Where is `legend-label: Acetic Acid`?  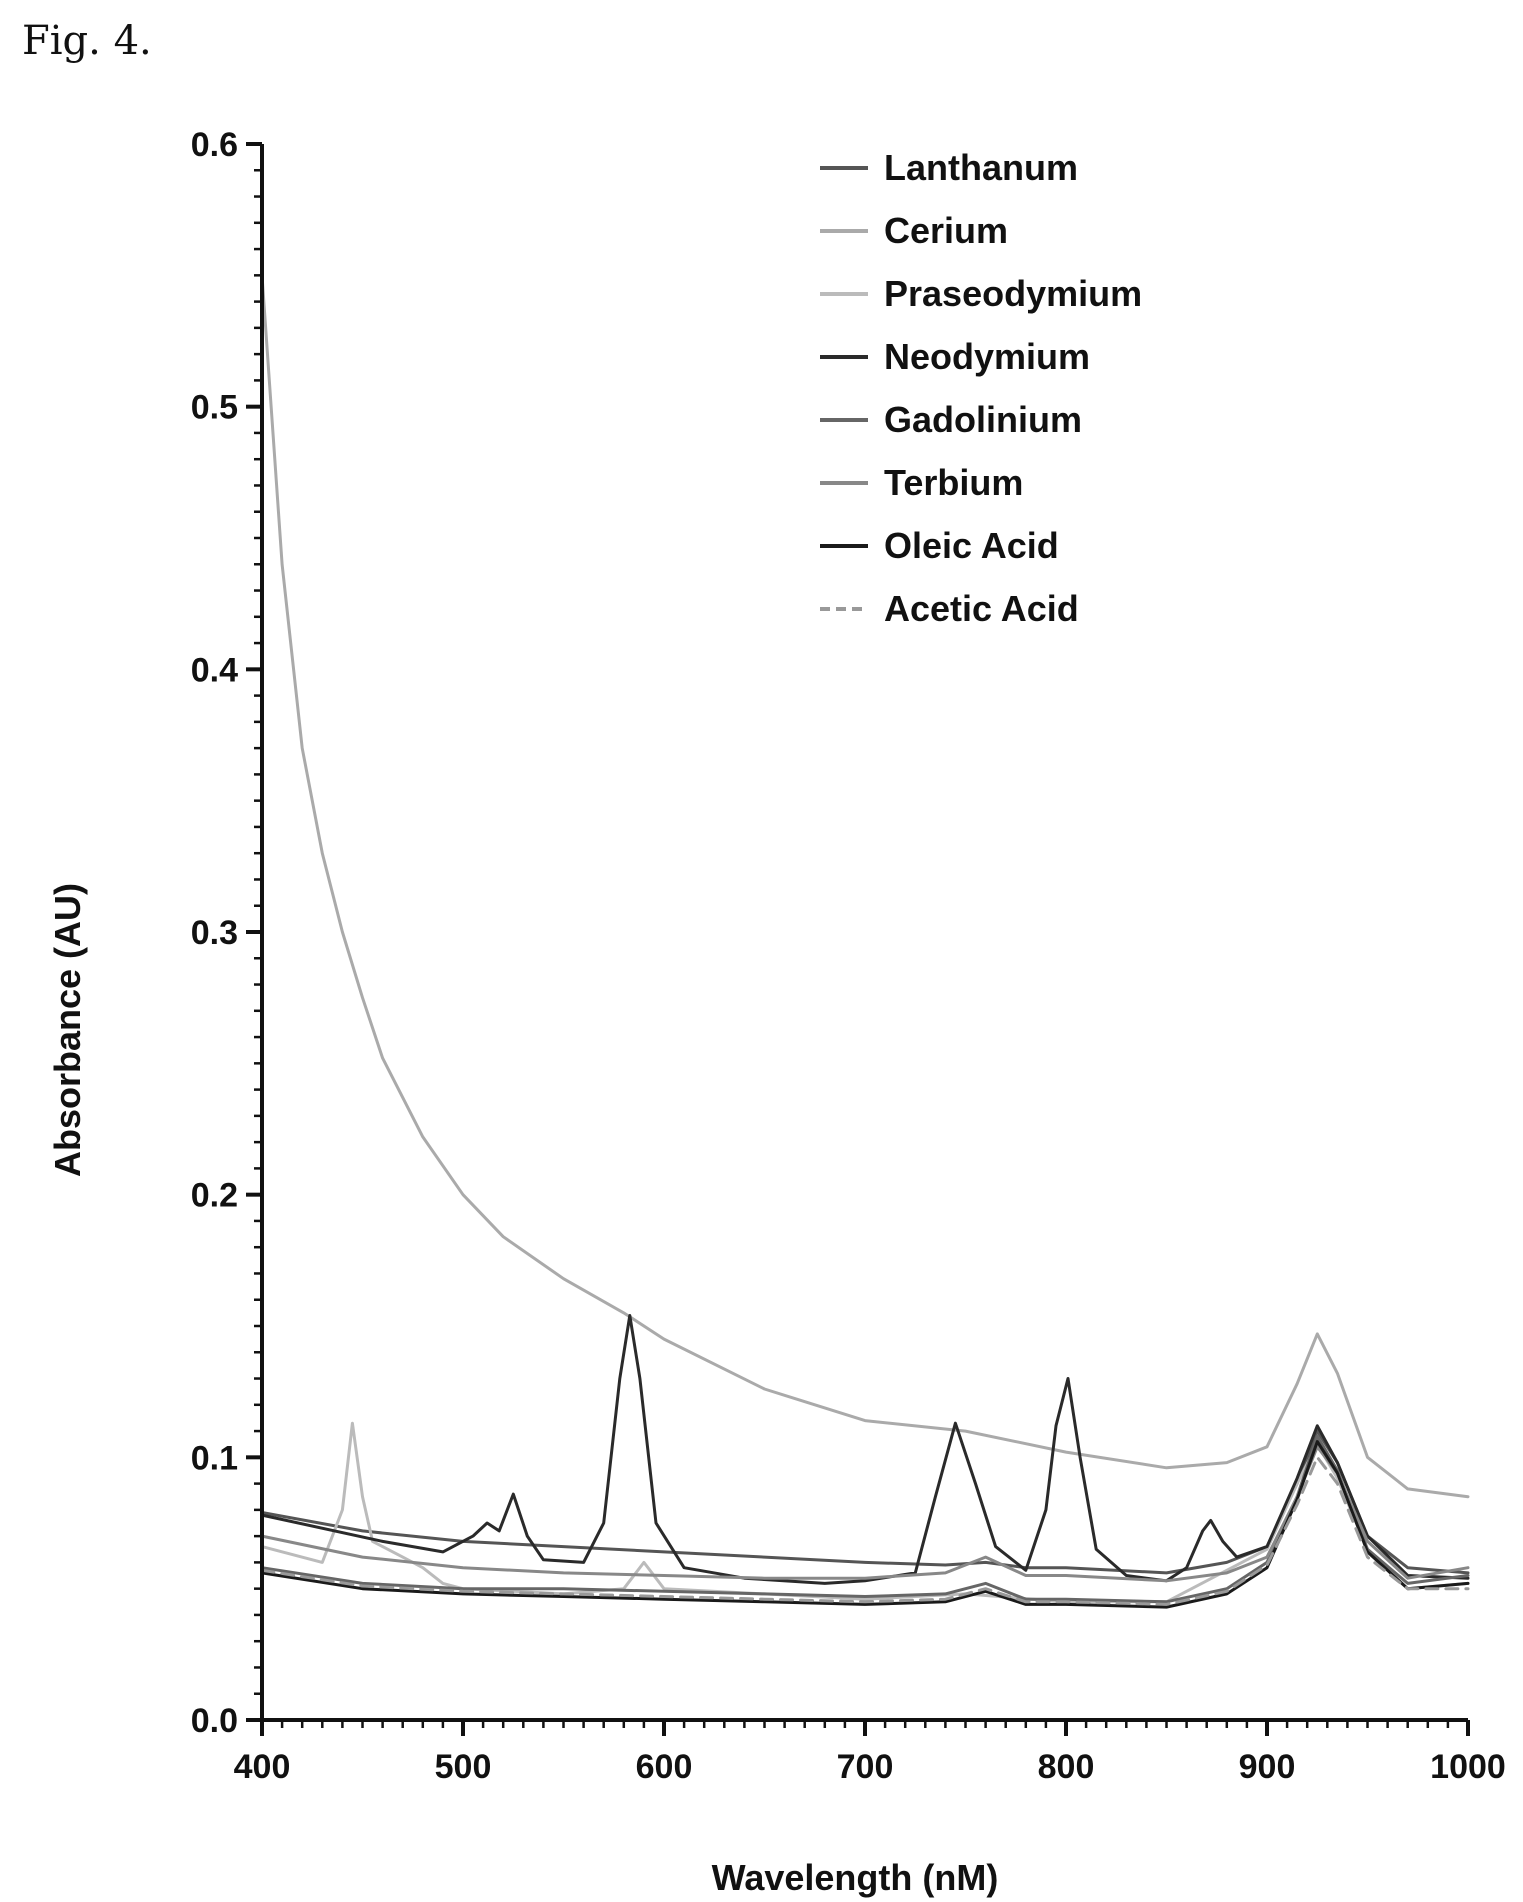
legend-label: Acetic Acid is located at coordinates (981, 608).